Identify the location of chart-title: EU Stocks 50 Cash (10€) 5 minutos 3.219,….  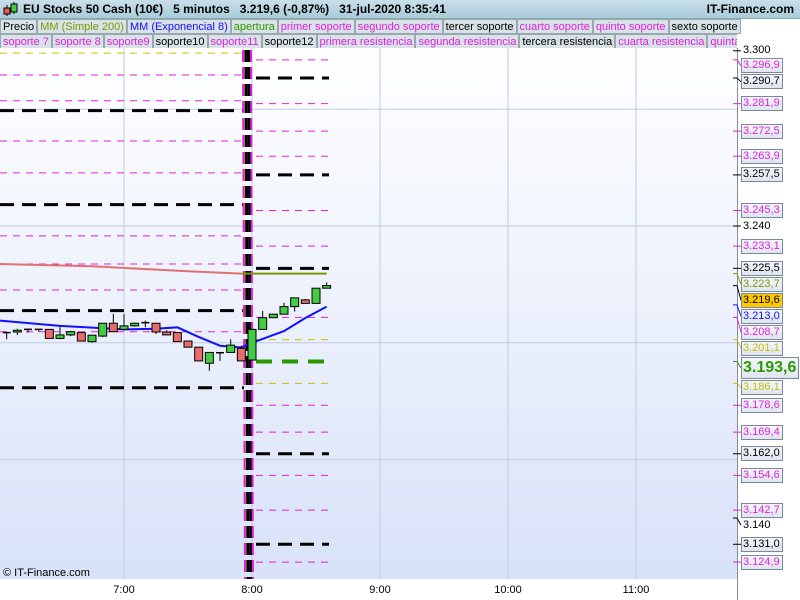
(234, 9).